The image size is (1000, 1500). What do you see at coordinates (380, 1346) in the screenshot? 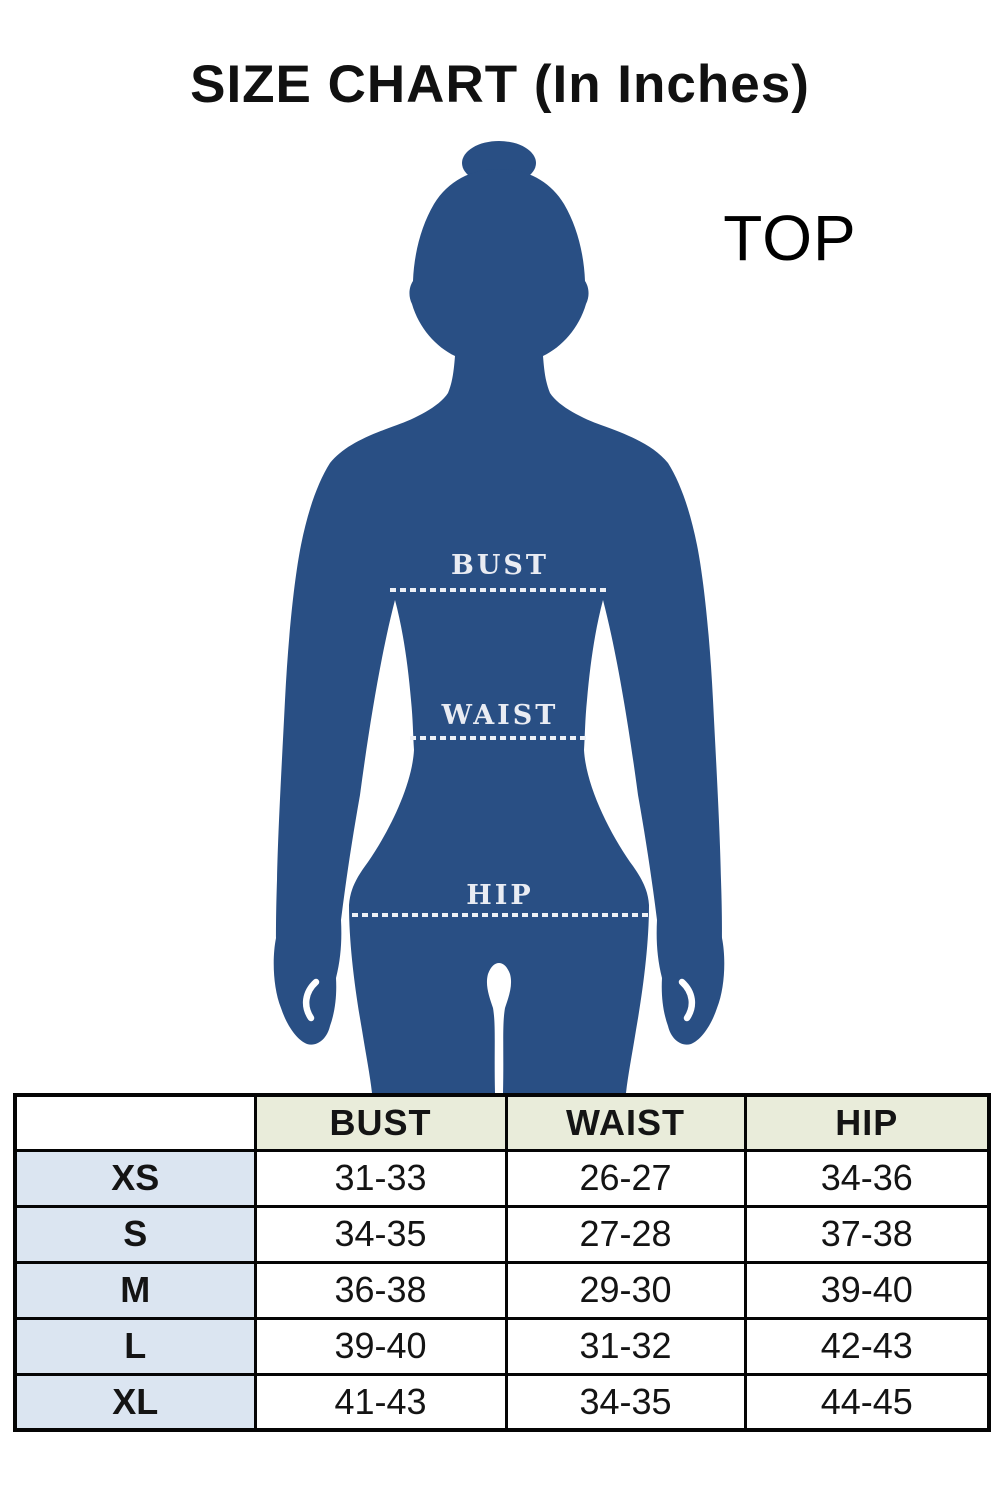
I see `cell-l-bust: 39-40` at bounding box center [380, 1346].